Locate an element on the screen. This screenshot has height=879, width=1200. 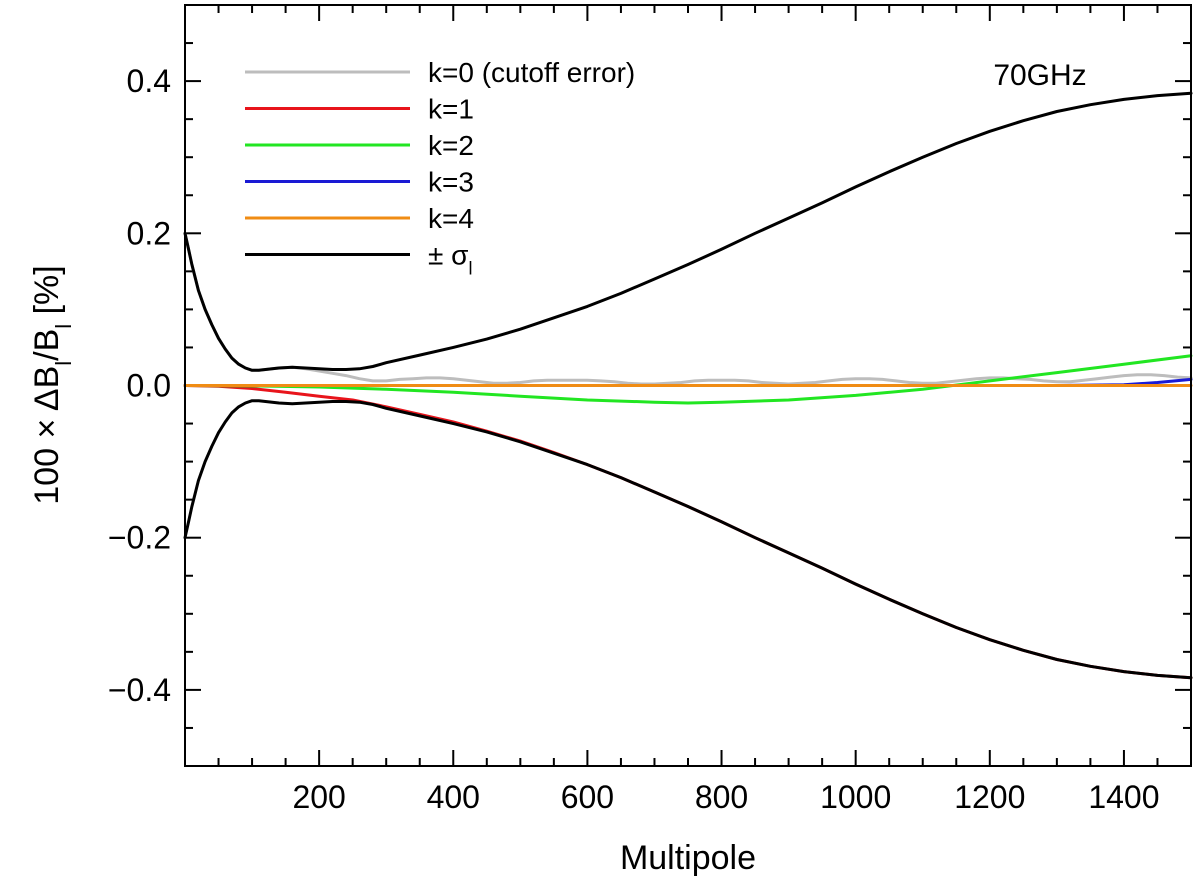
legend: k=0 (cutoff error) k=1 k=2 k=3 k=4 ± σl is located at coordinates (440, 168).